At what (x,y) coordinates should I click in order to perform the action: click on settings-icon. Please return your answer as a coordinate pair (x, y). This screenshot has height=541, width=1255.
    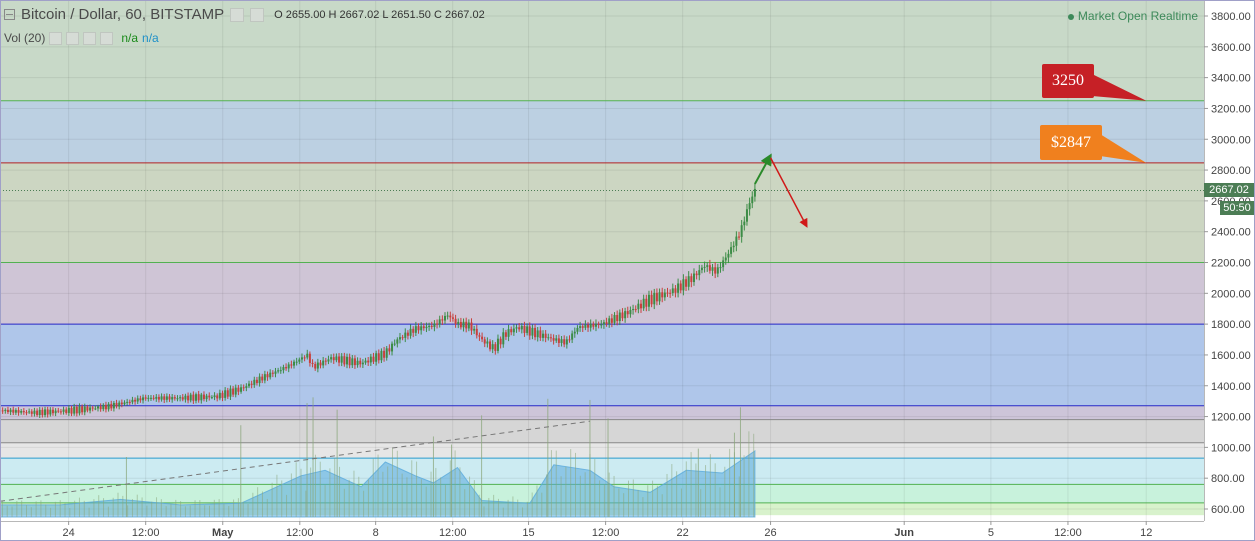
    Looking at the image, I should click on (257, 14).